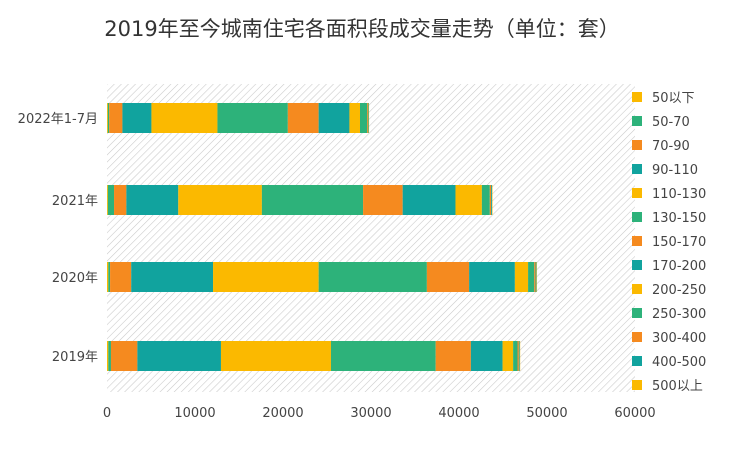 This screenshot has width=733, height=464. Describe the element at coordinates (370, 413) in the screenshot. I see `x-tick-label: 30000` at that location.